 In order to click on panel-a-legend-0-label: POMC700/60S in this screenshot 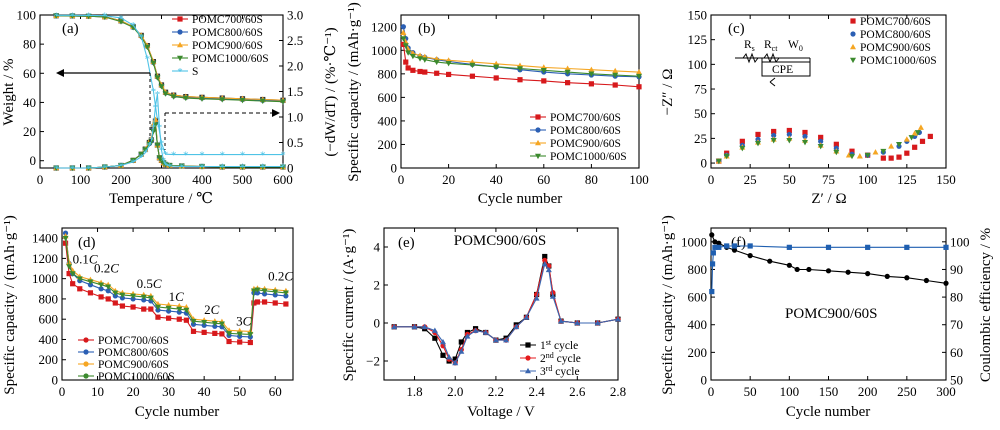, I will do `click(227, 20)`.